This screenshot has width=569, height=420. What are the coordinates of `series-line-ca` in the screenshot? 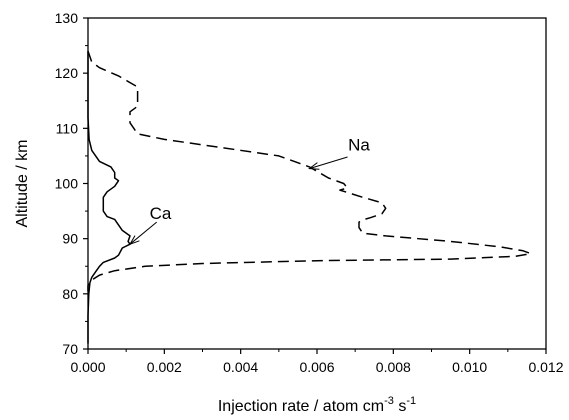 It's located at (109, 197).